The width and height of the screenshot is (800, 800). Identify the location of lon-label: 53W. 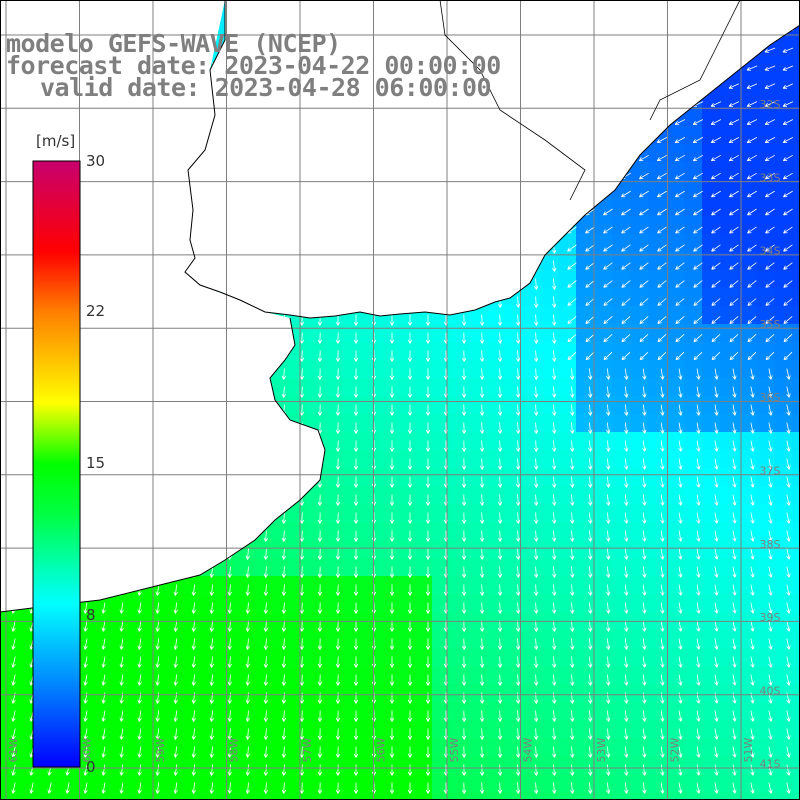
(601, 749).